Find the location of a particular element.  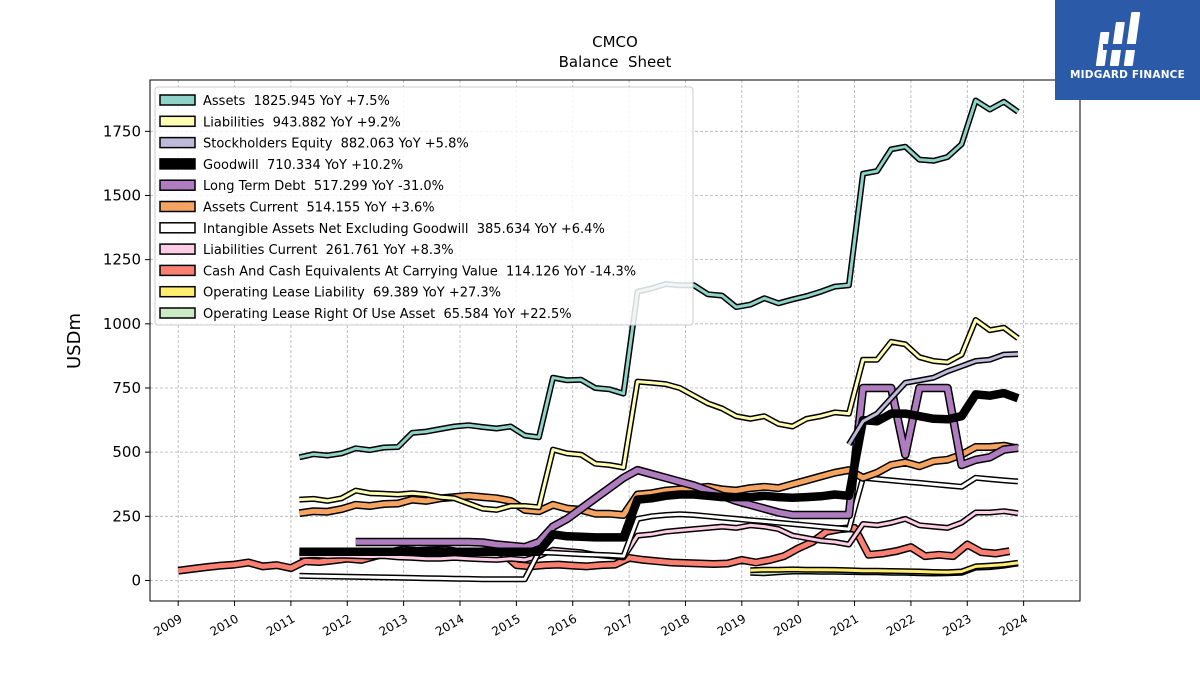

x-tick-label: 2023 is located at coordinates (956, 624).